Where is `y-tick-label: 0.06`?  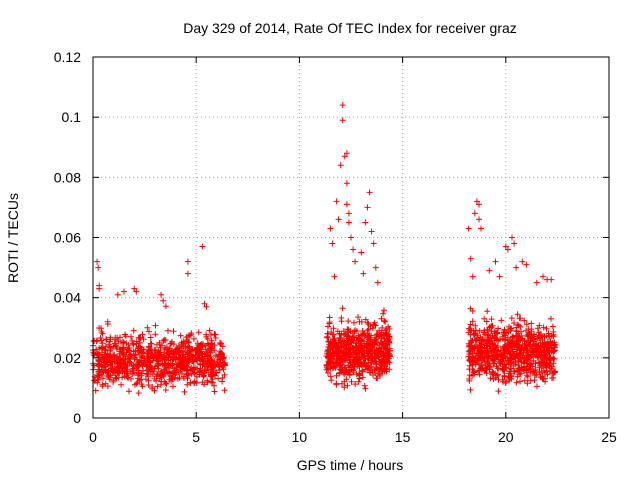
y-tick-label: 0.06 is located at coordinates (67, 238).